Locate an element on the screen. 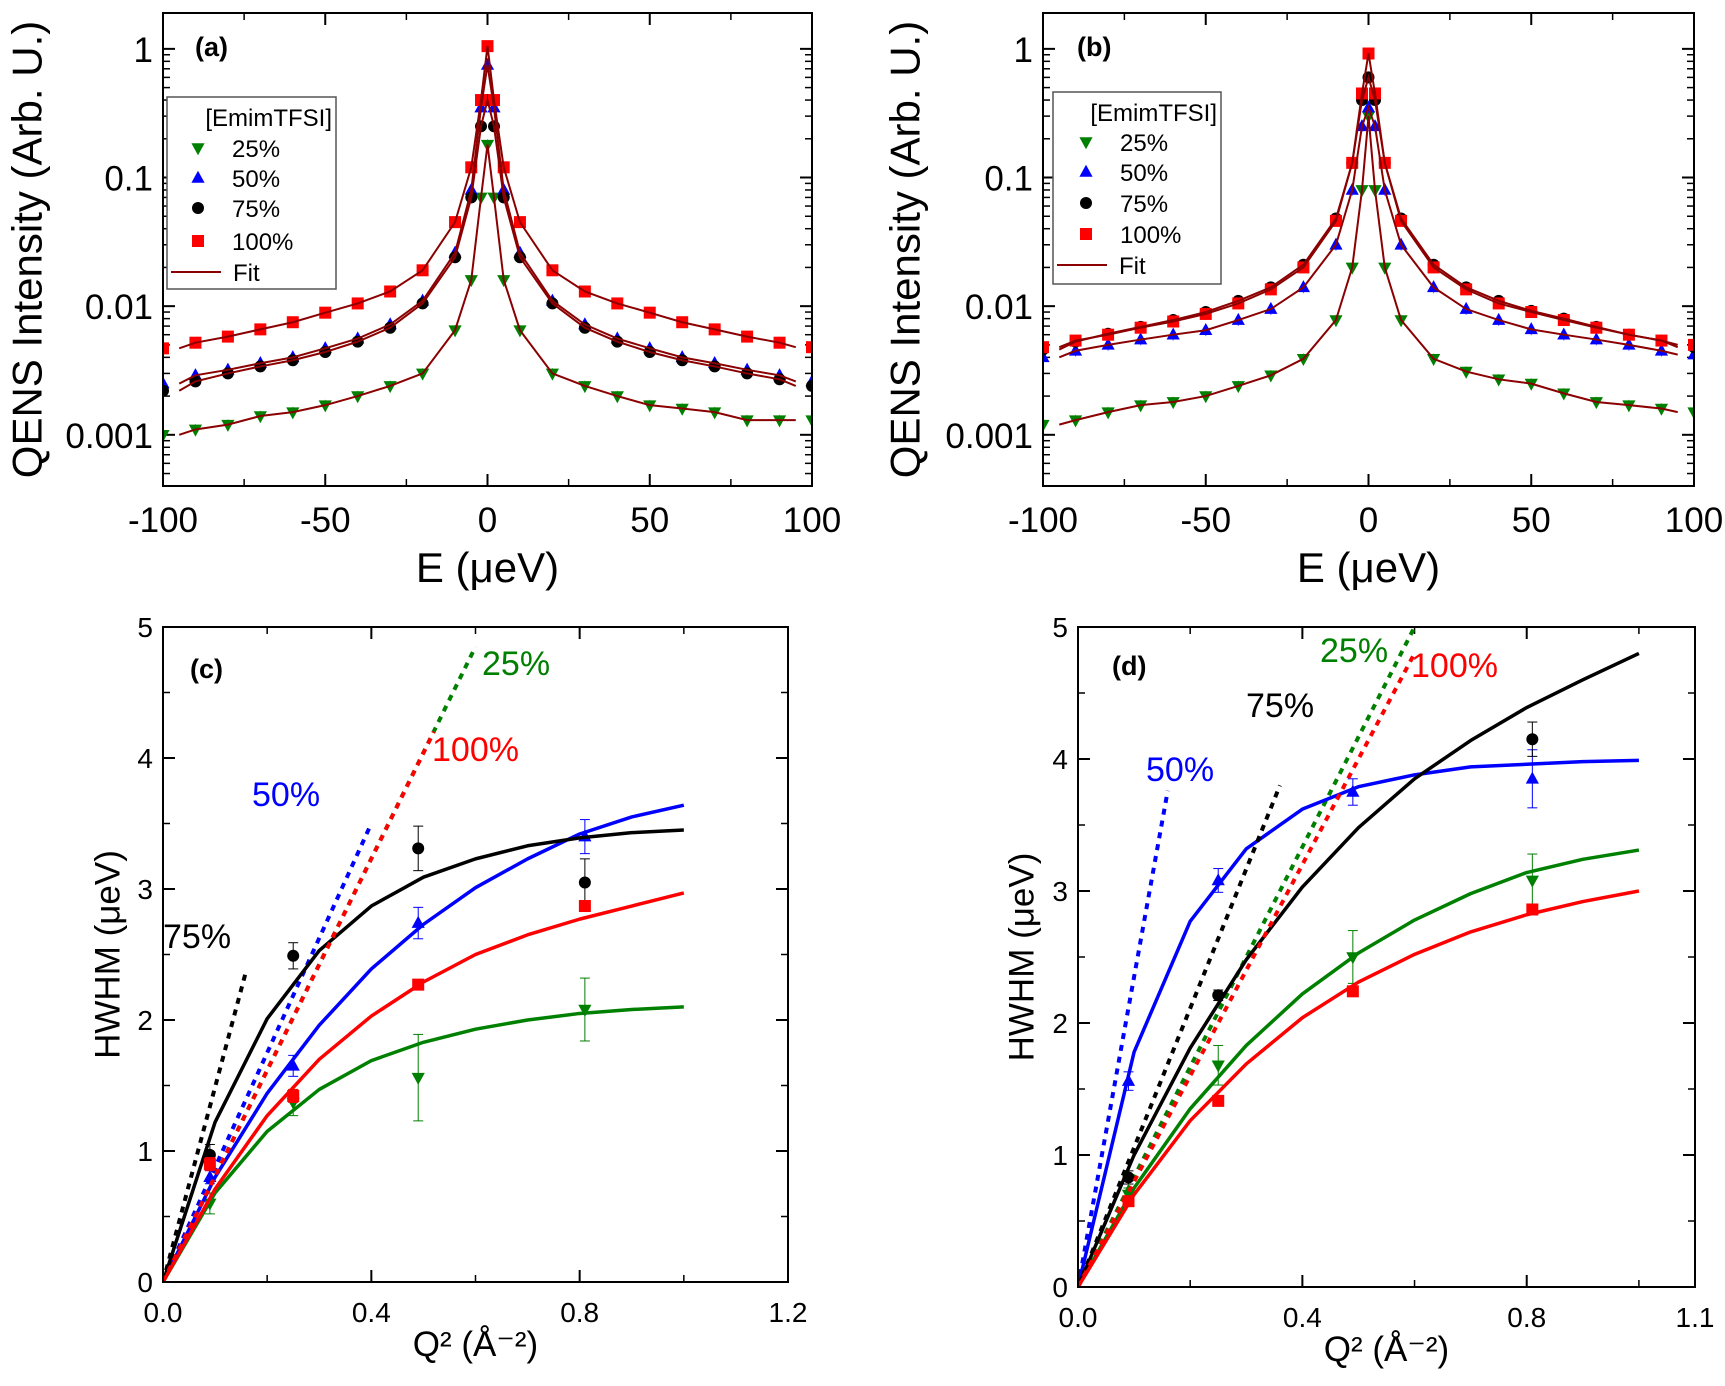 This screenshot has width=1725, height=1386. y-tick-label: 0.1 is located at coordinates (1008, 179).